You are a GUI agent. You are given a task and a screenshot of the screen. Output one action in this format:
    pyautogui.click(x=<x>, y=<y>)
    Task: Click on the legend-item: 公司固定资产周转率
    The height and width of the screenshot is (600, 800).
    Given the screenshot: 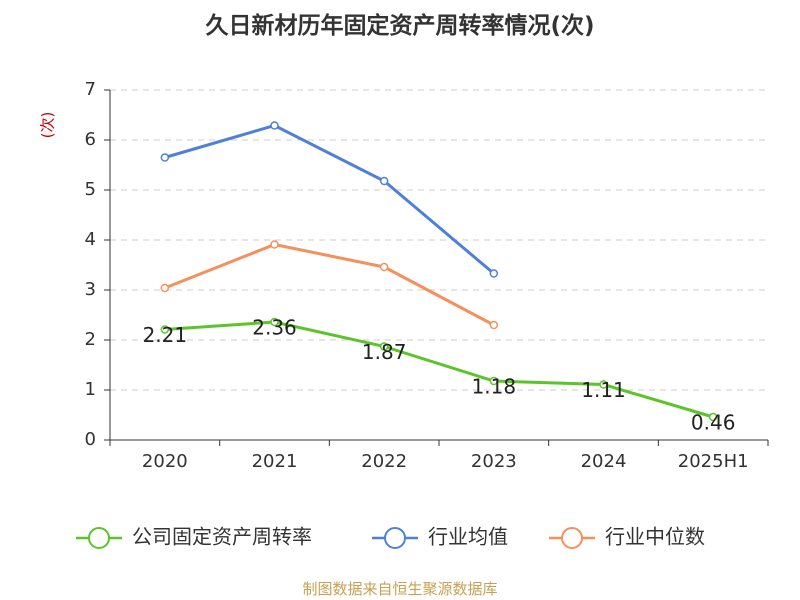 What is the action you would take?
    pyautogui.click(x=194, y=537)
    